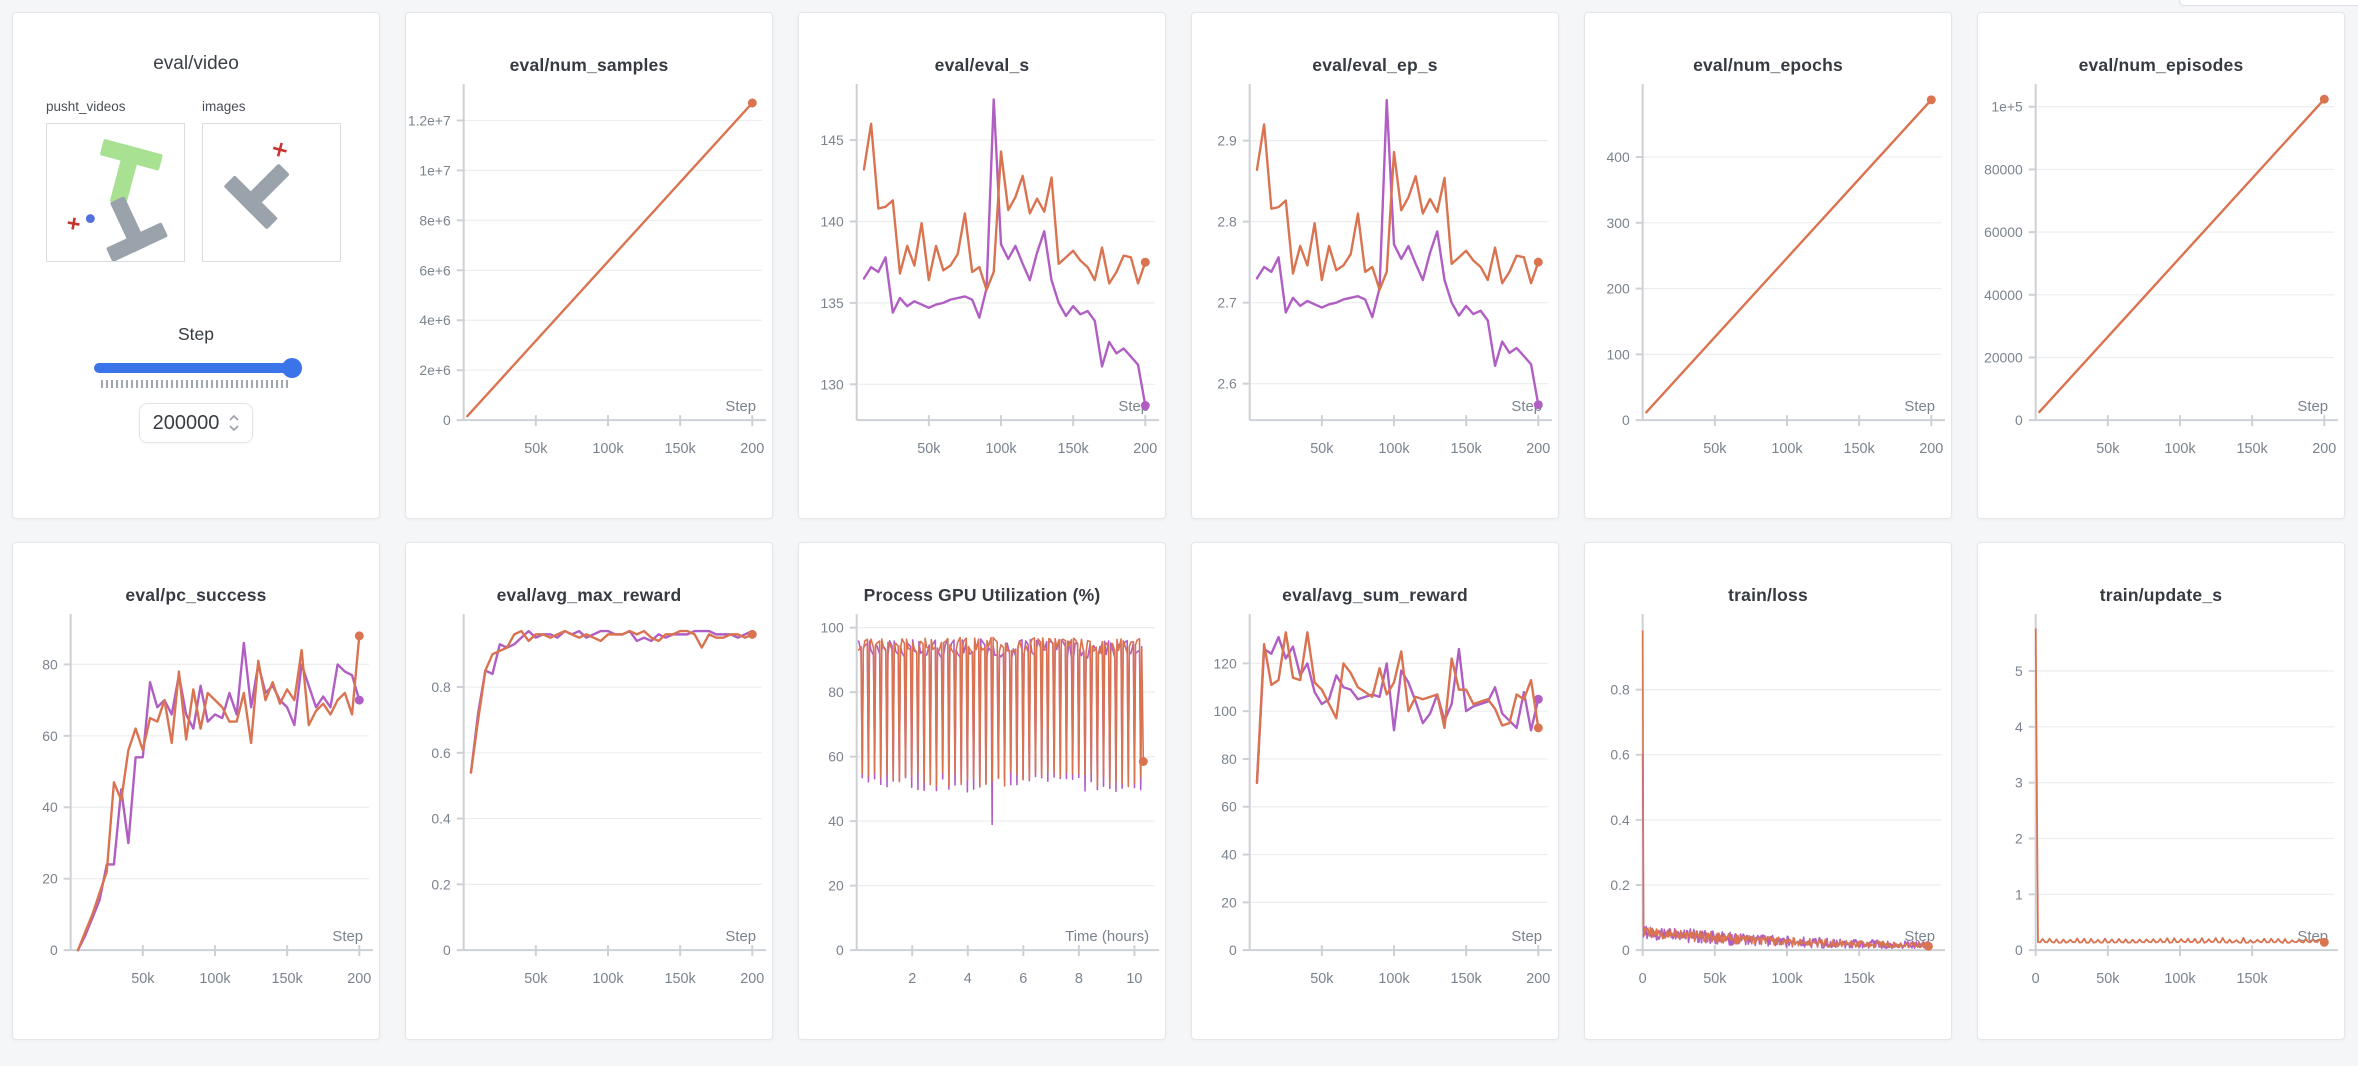  What do you see at coordinates (90, 219) in the screenshot?
I see `agent-dot` at bounding box center [90, 219].